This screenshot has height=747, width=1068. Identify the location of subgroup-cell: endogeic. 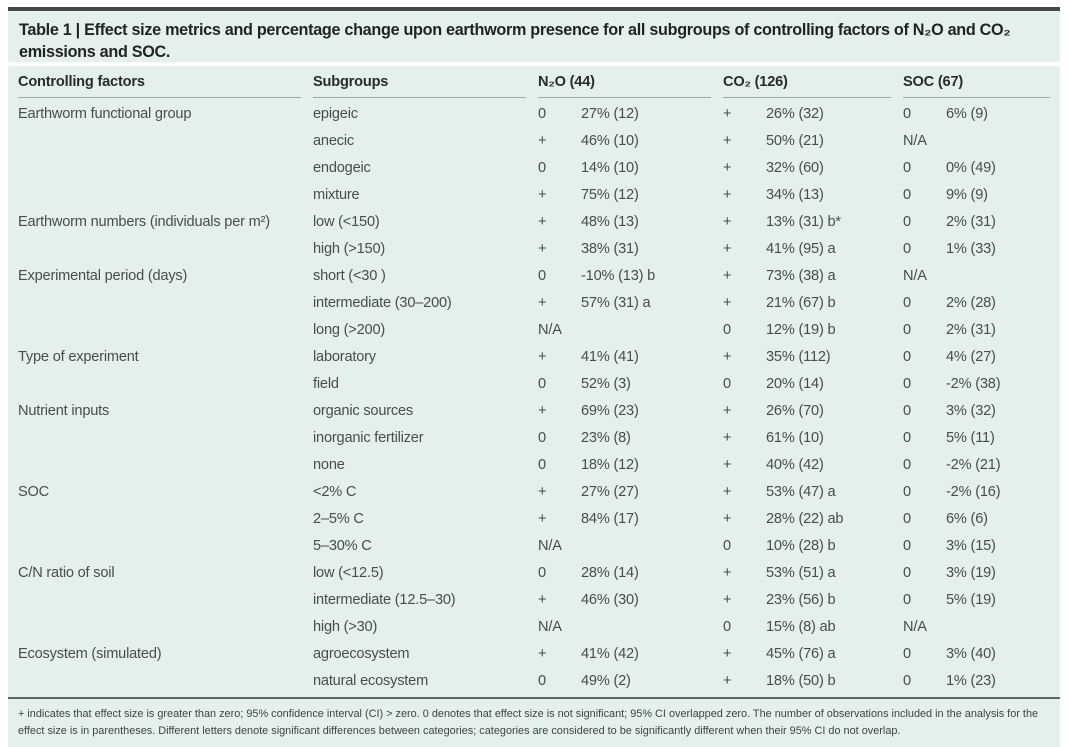
(342, 167).